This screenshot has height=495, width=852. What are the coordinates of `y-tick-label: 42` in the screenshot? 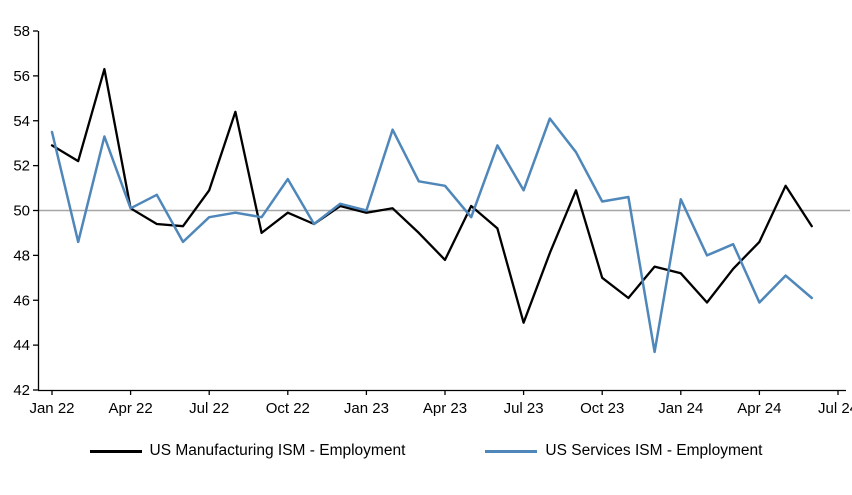 It's located at (21, 390).